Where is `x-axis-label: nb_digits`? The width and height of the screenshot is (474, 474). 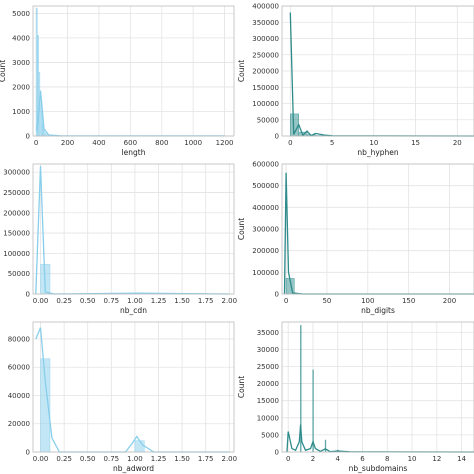 x-axis-label: nb_digits is located at coordinates (378, 310).